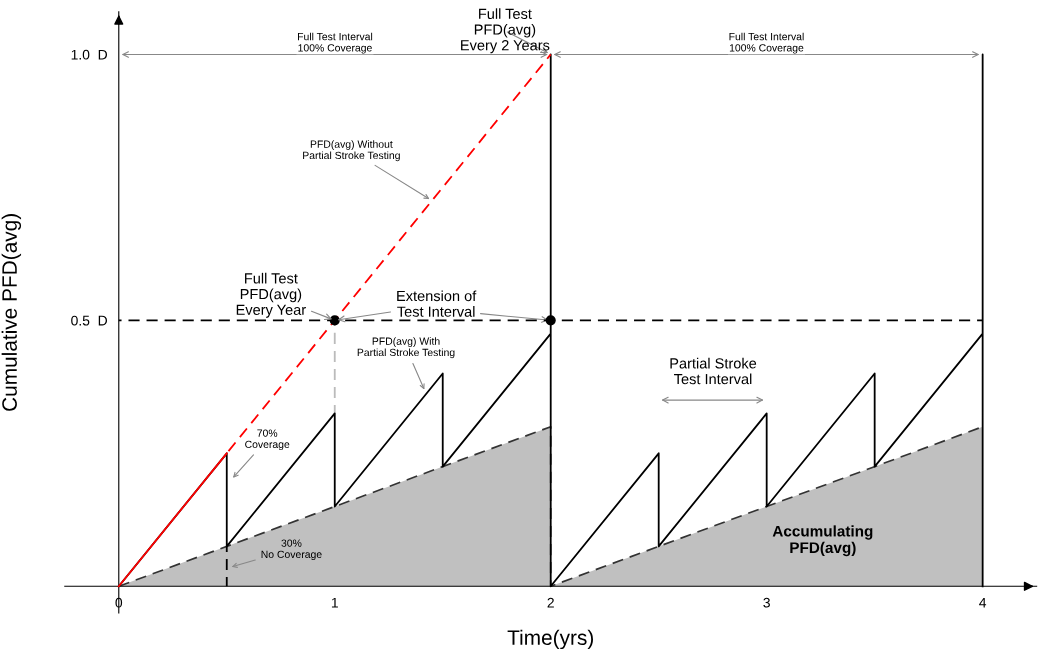 This screenshot has height=659, width=1045. Describe the element at coordinates (437, 303) in the screenshot. I see `annotation: Extension of Test Interval` at that location.